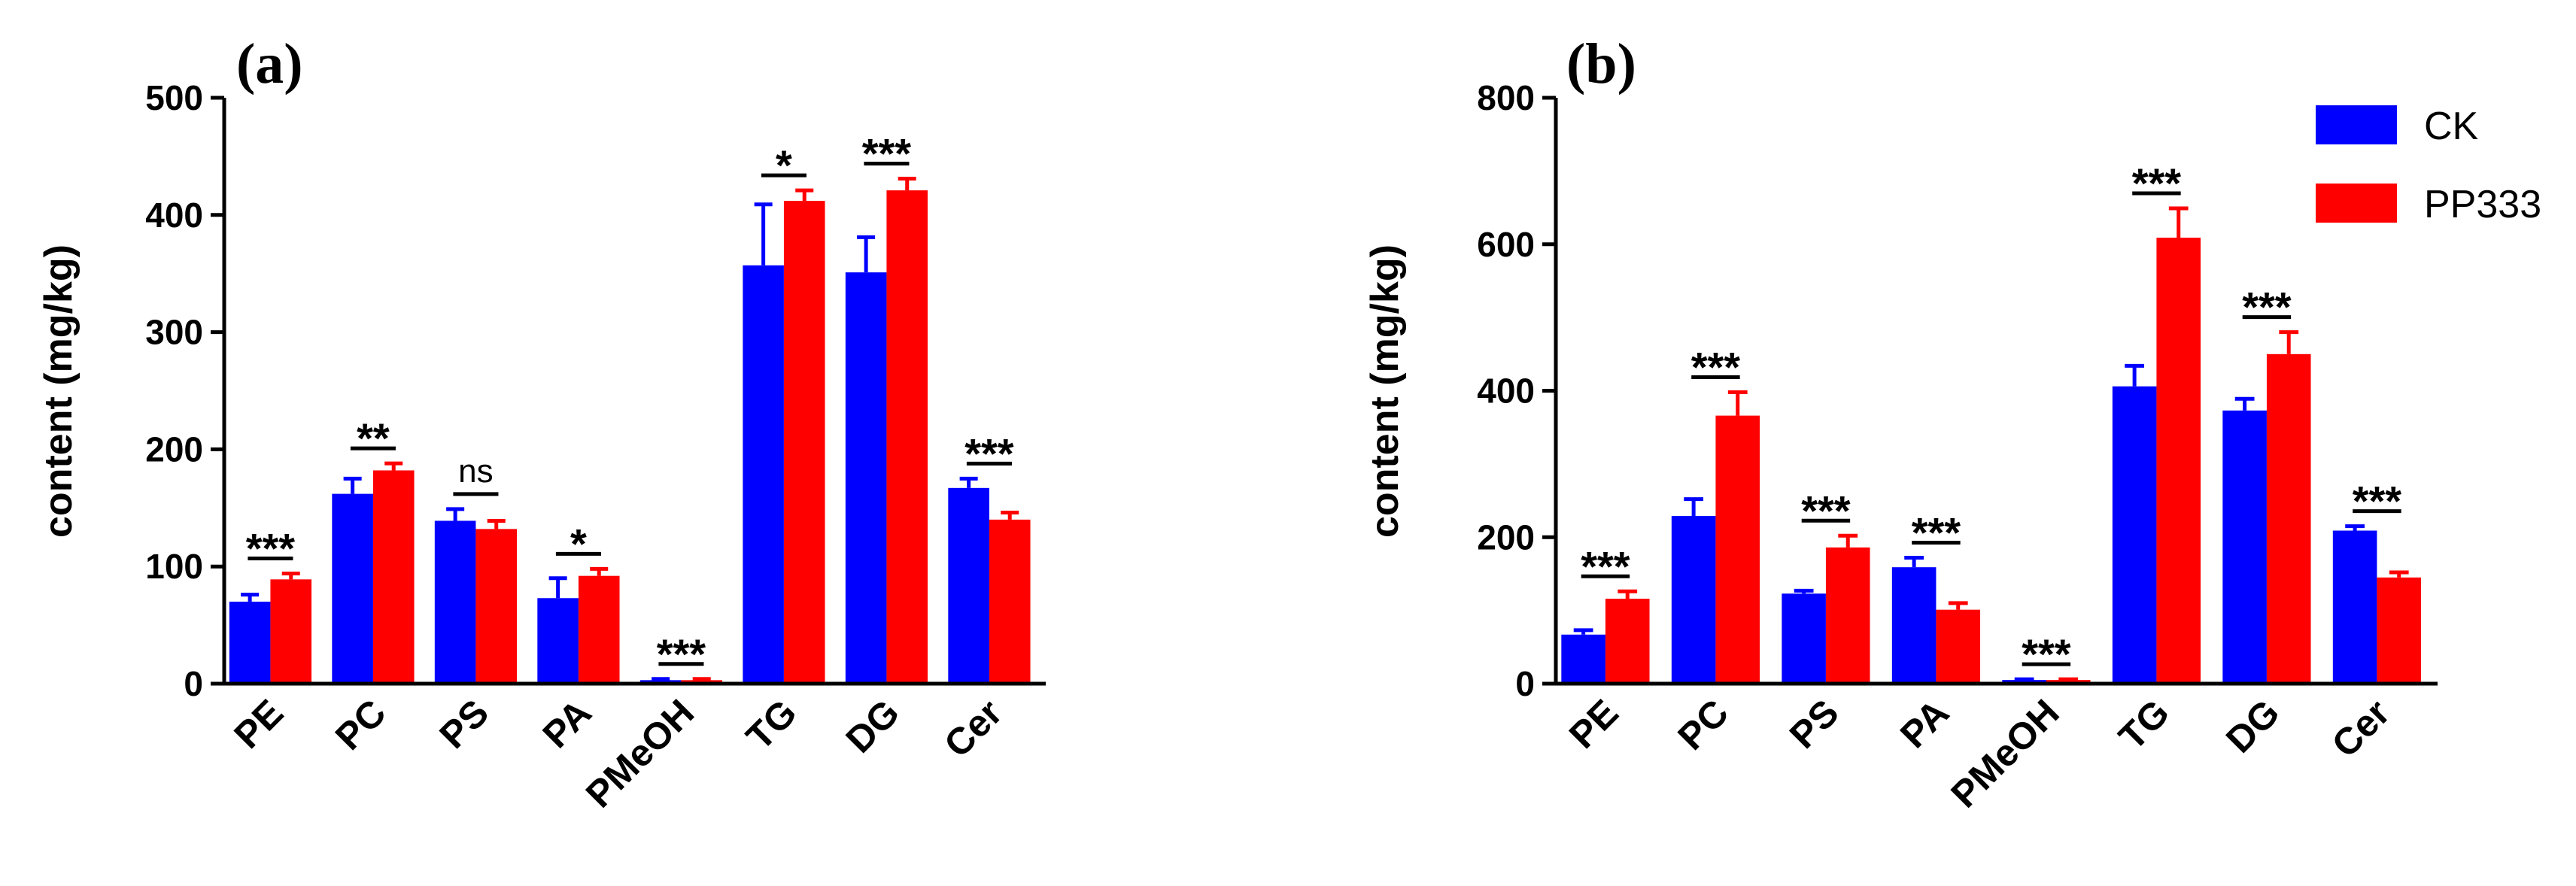  Describe the element at coordinates (476, 471) in the screenshot. I see `significance-label: ns` at that location.